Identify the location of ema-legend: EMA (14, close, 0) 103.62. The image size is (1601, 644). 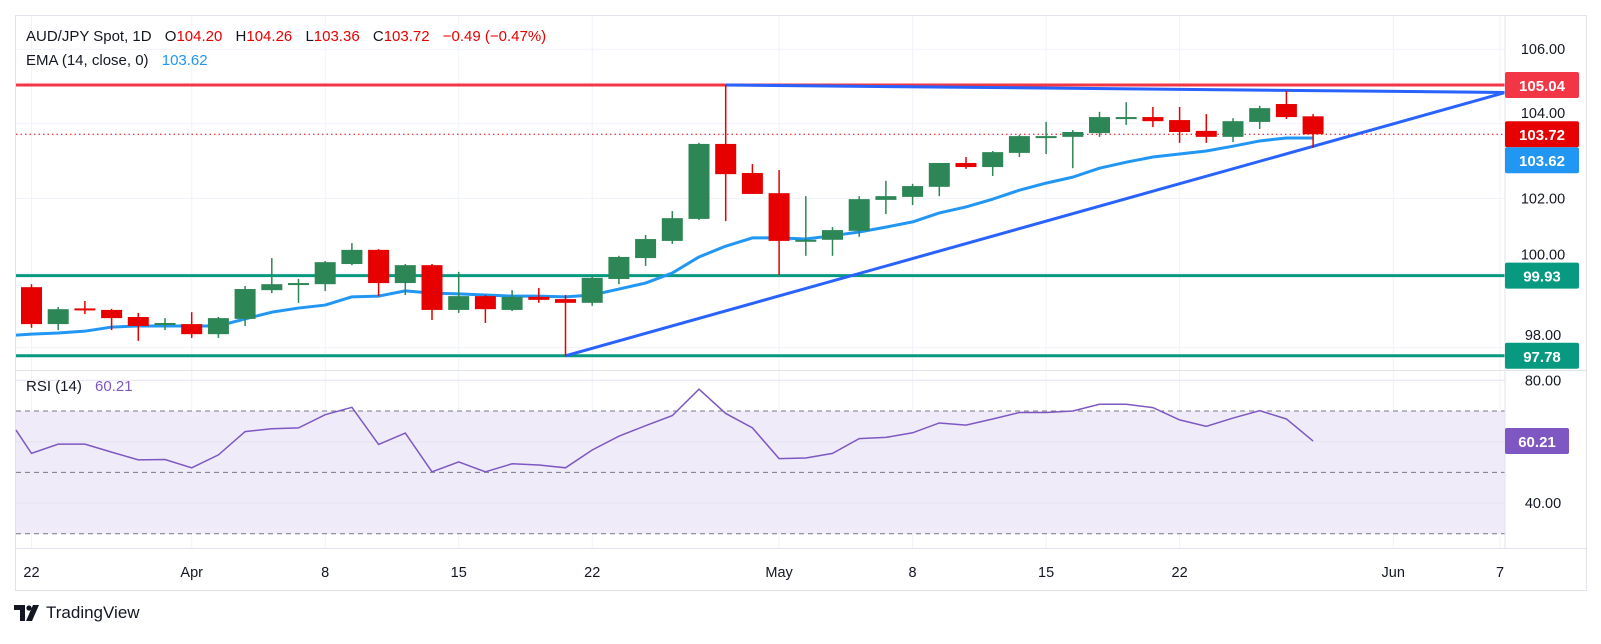
(117, 60).